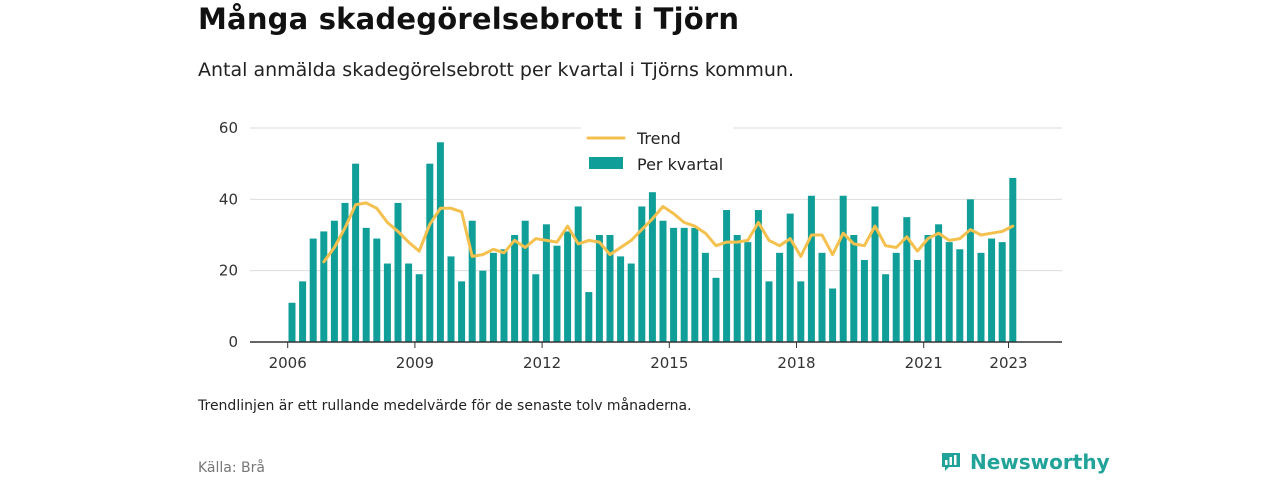 The height and width of the screenshot is (480, 1280). Describe the element at coordinates (1040, 462) in the screenshot. I see `brand-name: Newsworthy` at that location.